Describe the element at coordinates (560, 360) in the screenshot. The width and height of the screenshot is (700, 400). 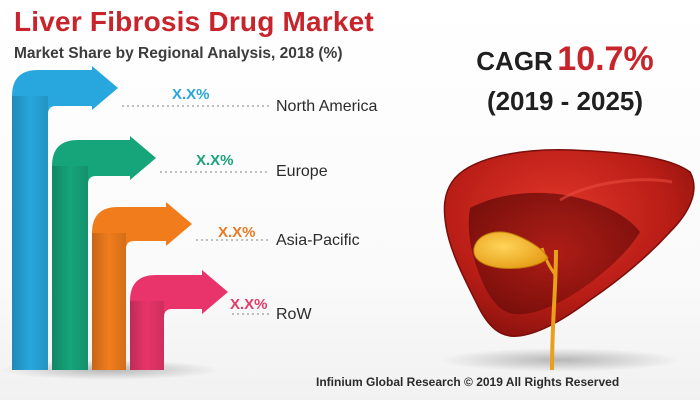
I see `liver-shadow` at that location.